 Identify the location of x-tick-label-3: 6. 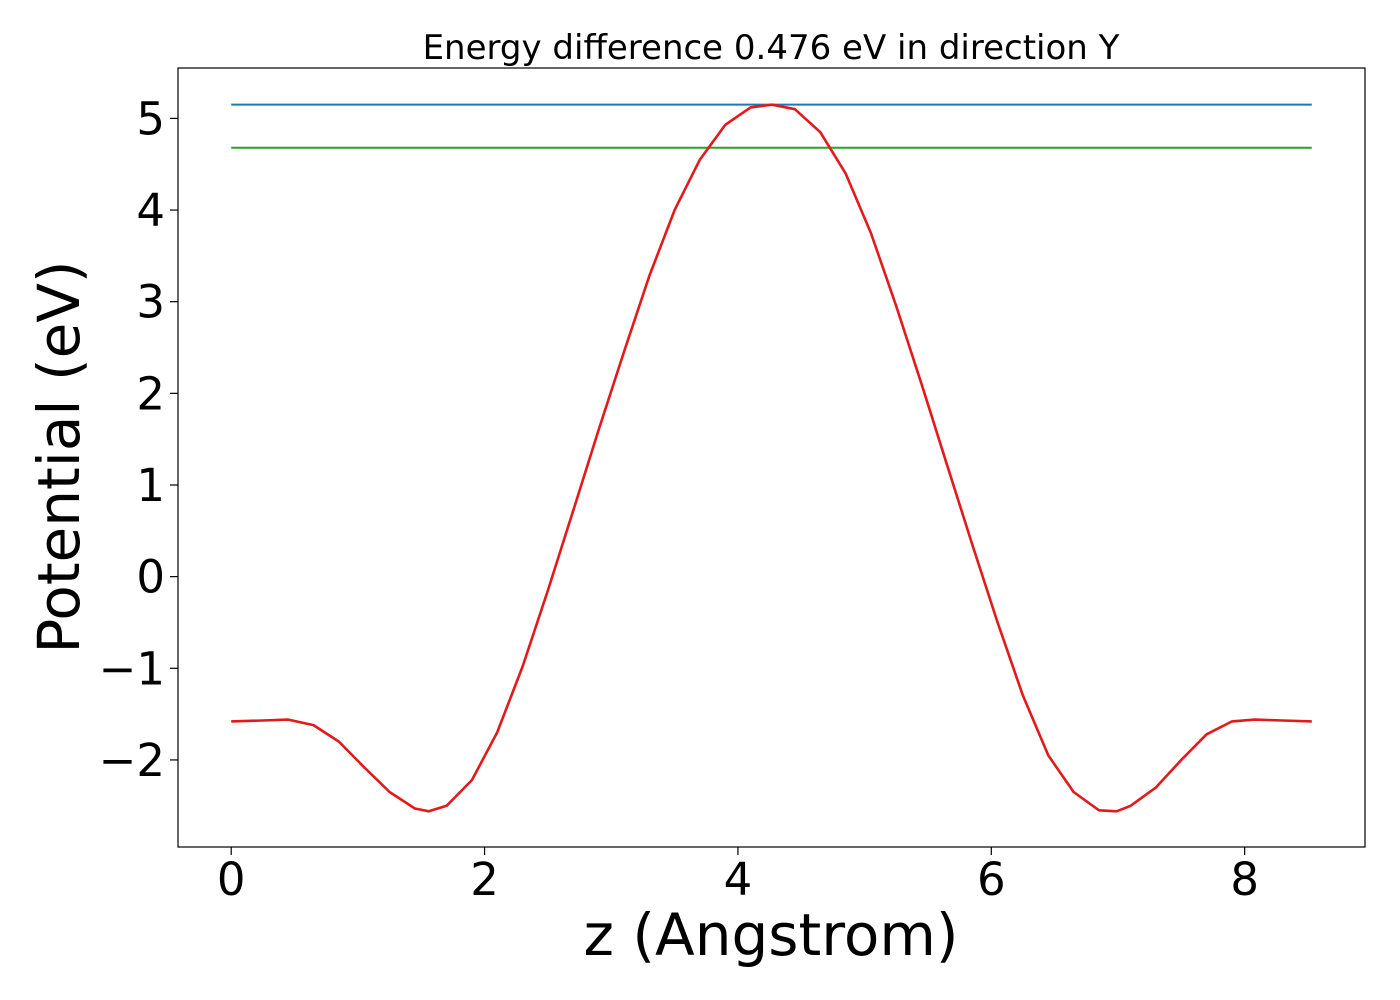
(991, 879).